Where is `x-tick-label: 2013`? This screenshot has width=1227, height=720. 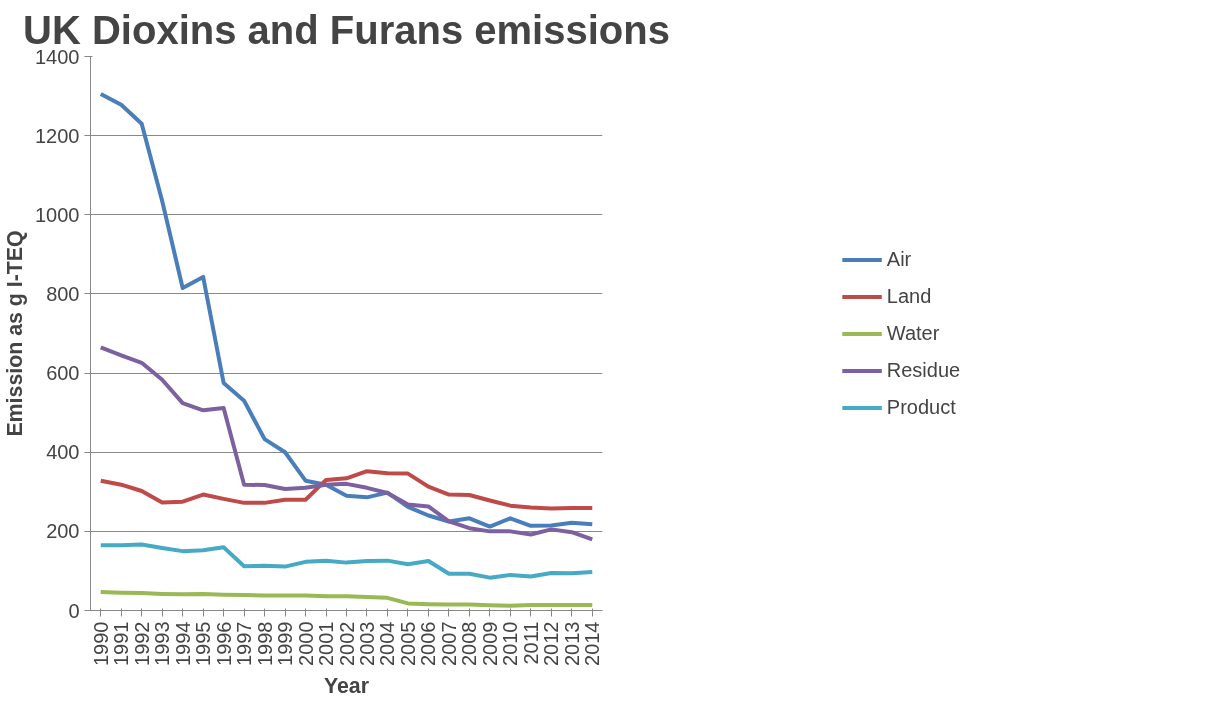 x-tick-label: 2013 is located at coordinates (571, 643).